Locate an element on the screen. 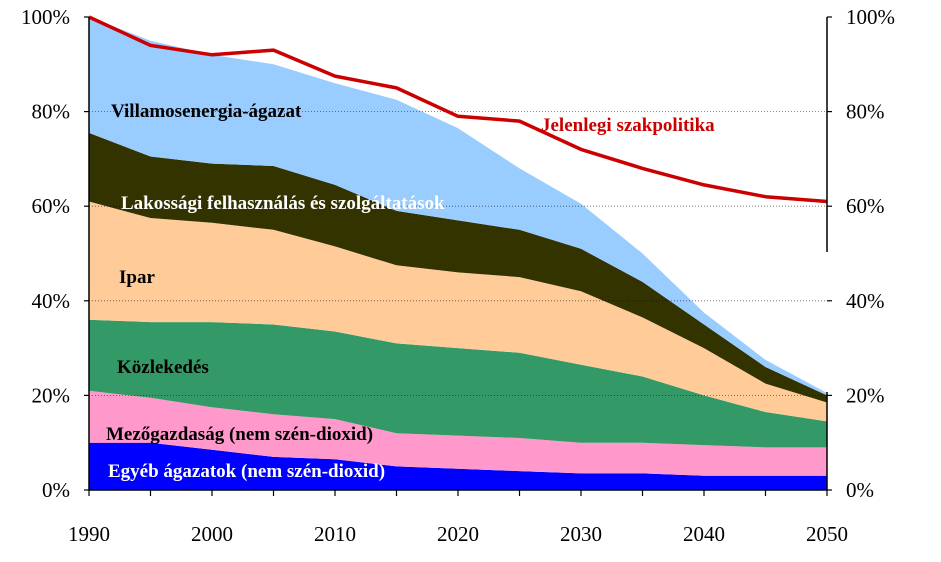  y-tick-label-left: 100% is located at coordinates (45, 17).